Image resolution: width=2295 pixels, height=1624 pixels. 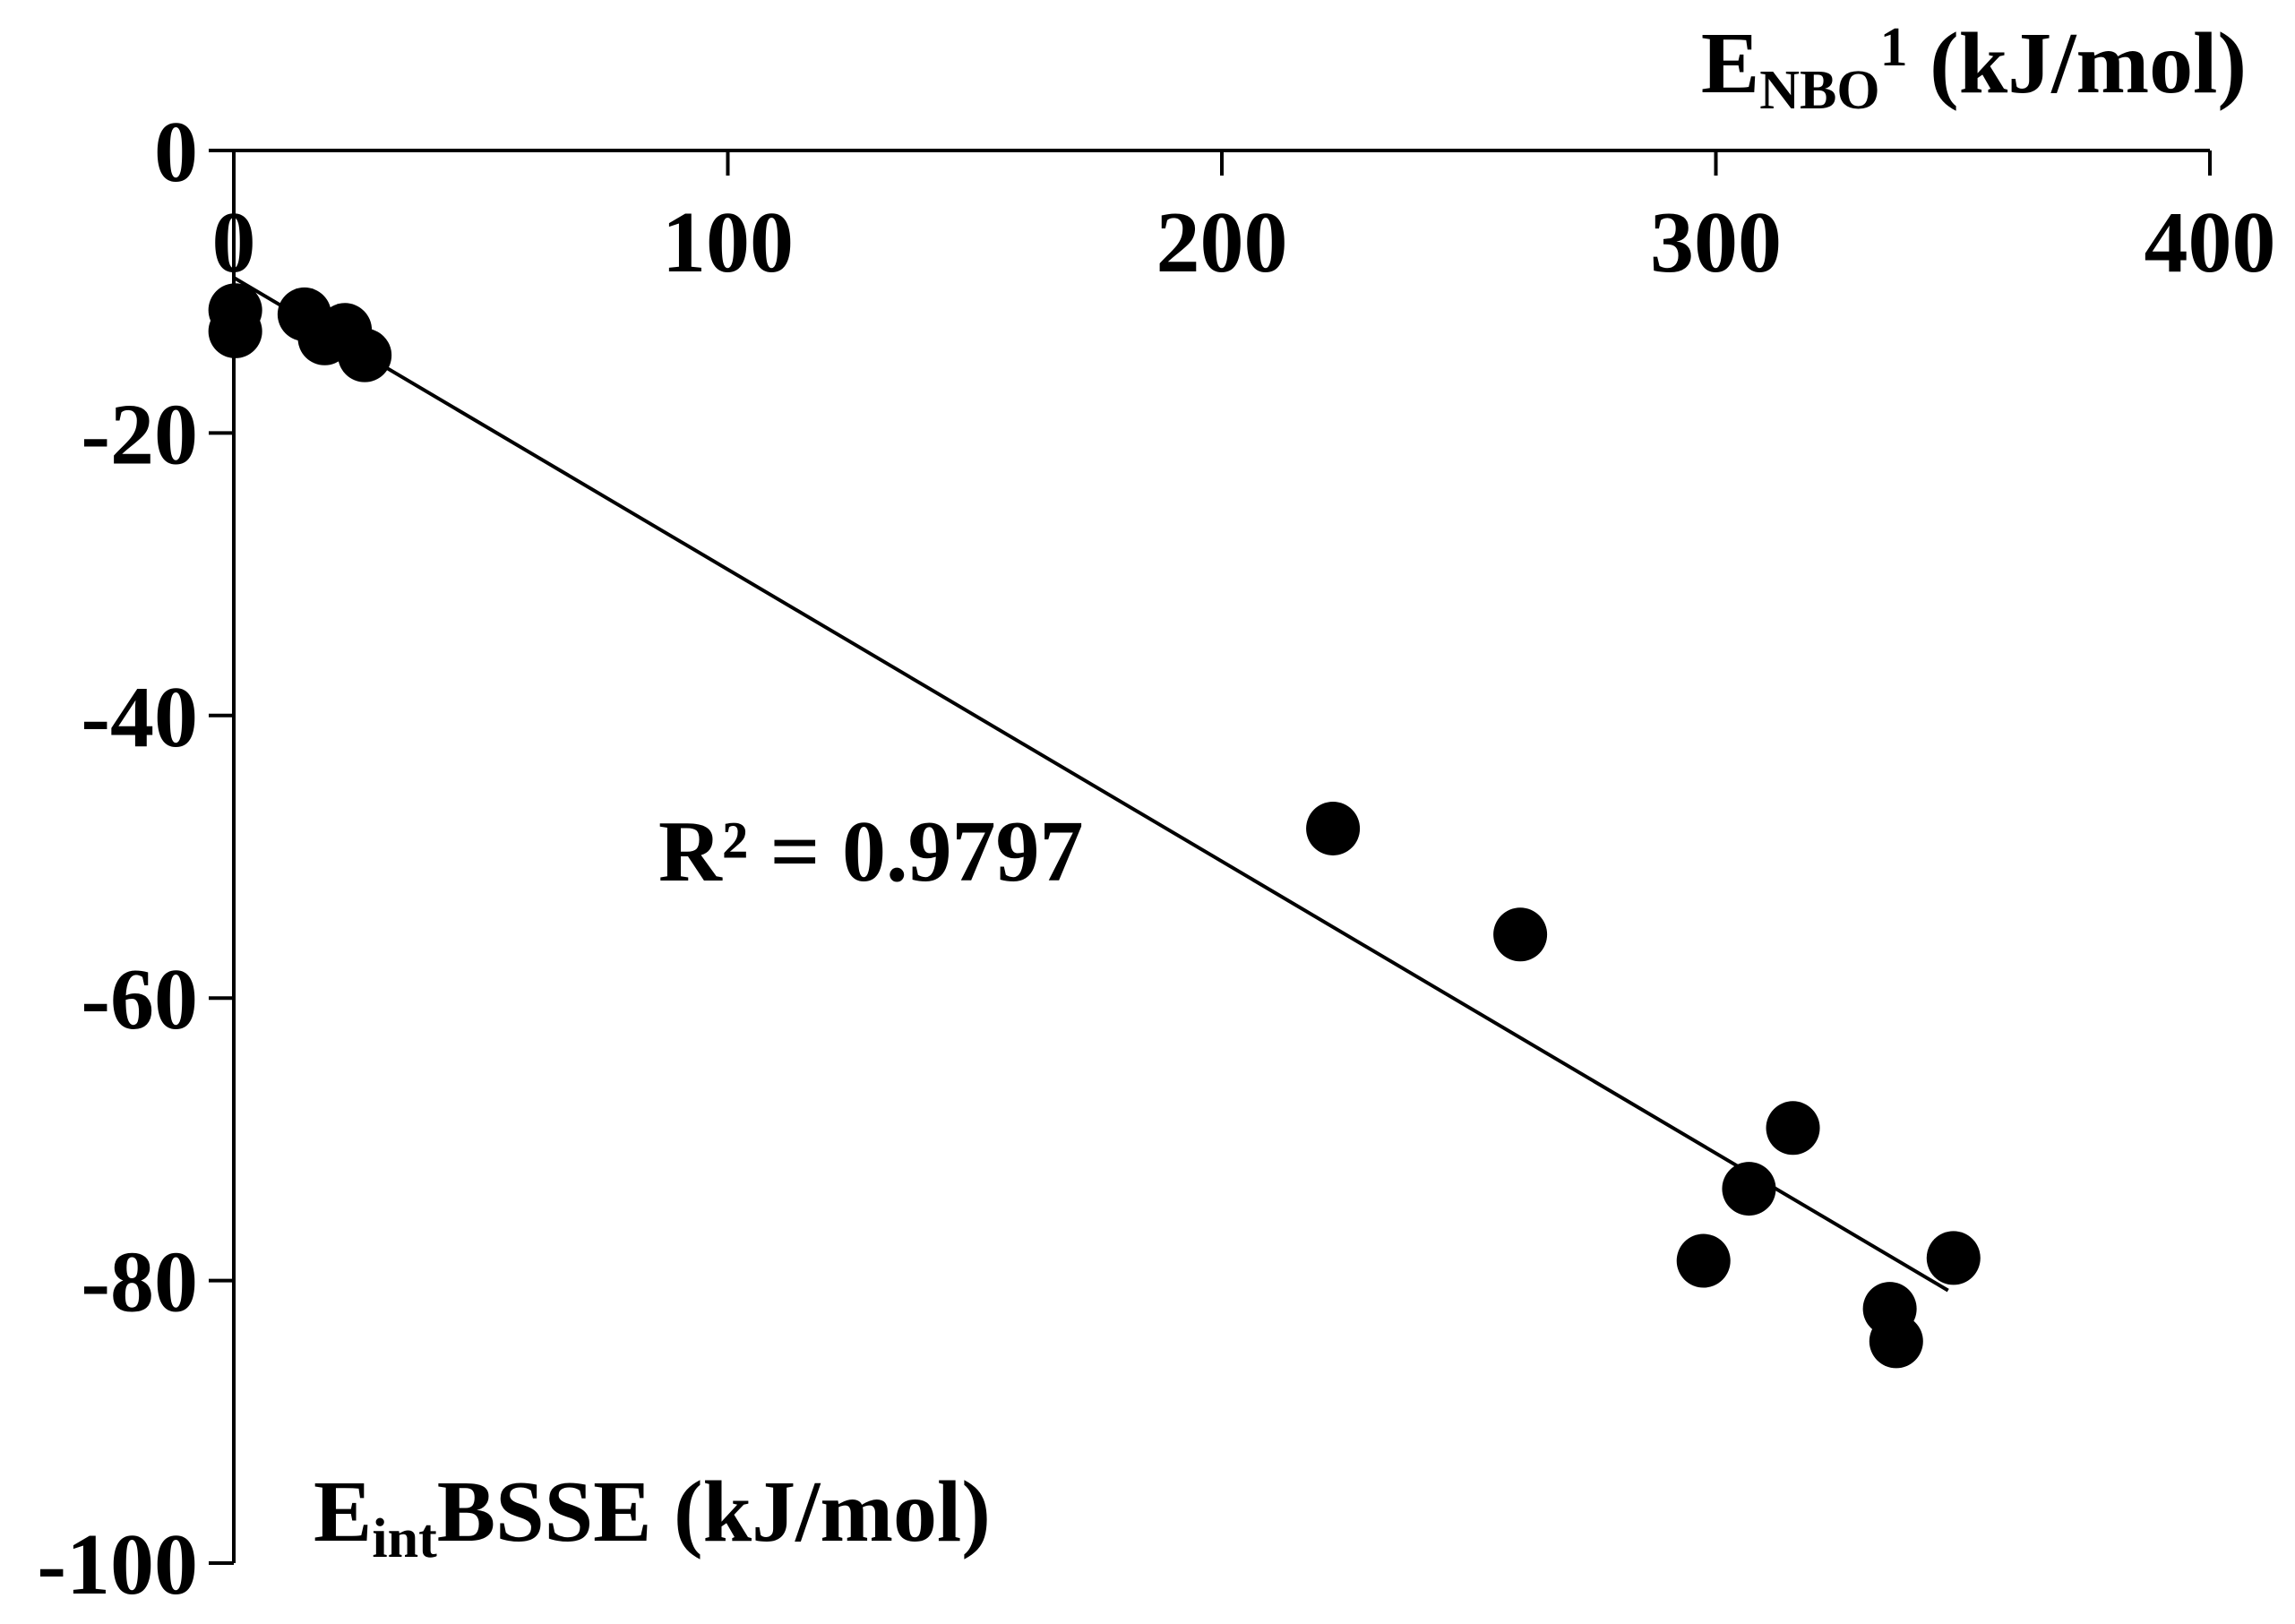 What do you see at coordinates (343, 1512) in the screenshot?
I see `y-axis-title-main: E` at bounding box center [343, 1512].